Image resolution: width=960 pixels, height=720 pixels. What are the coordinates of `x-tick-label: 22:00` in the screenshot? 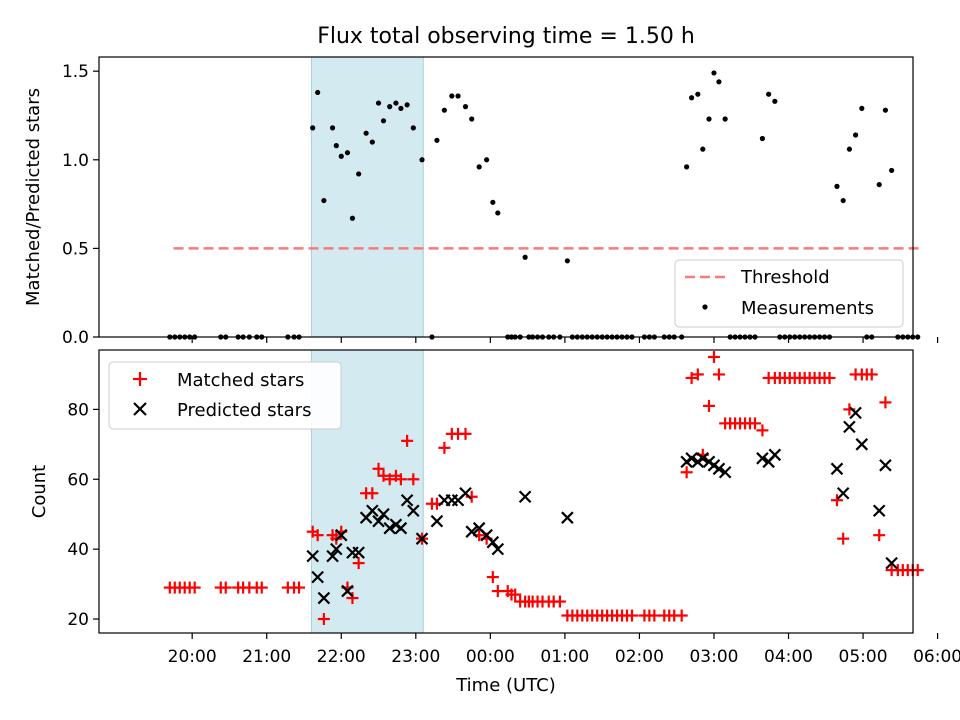 It's located at (341, 657).